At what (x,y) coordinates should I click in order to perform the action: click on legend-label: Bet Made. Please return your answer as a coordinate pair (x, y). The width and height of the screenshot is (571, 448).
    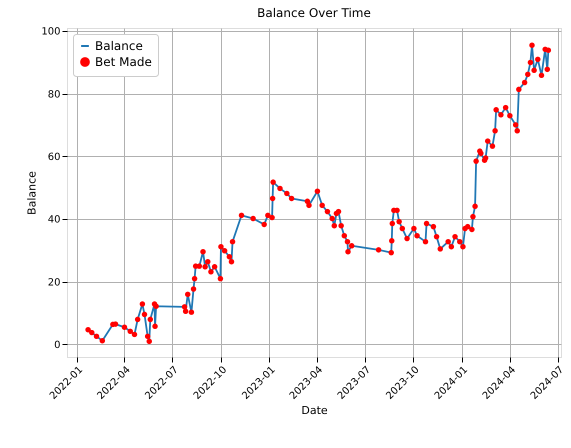
    Looking at the image, I should click on (123, 62).